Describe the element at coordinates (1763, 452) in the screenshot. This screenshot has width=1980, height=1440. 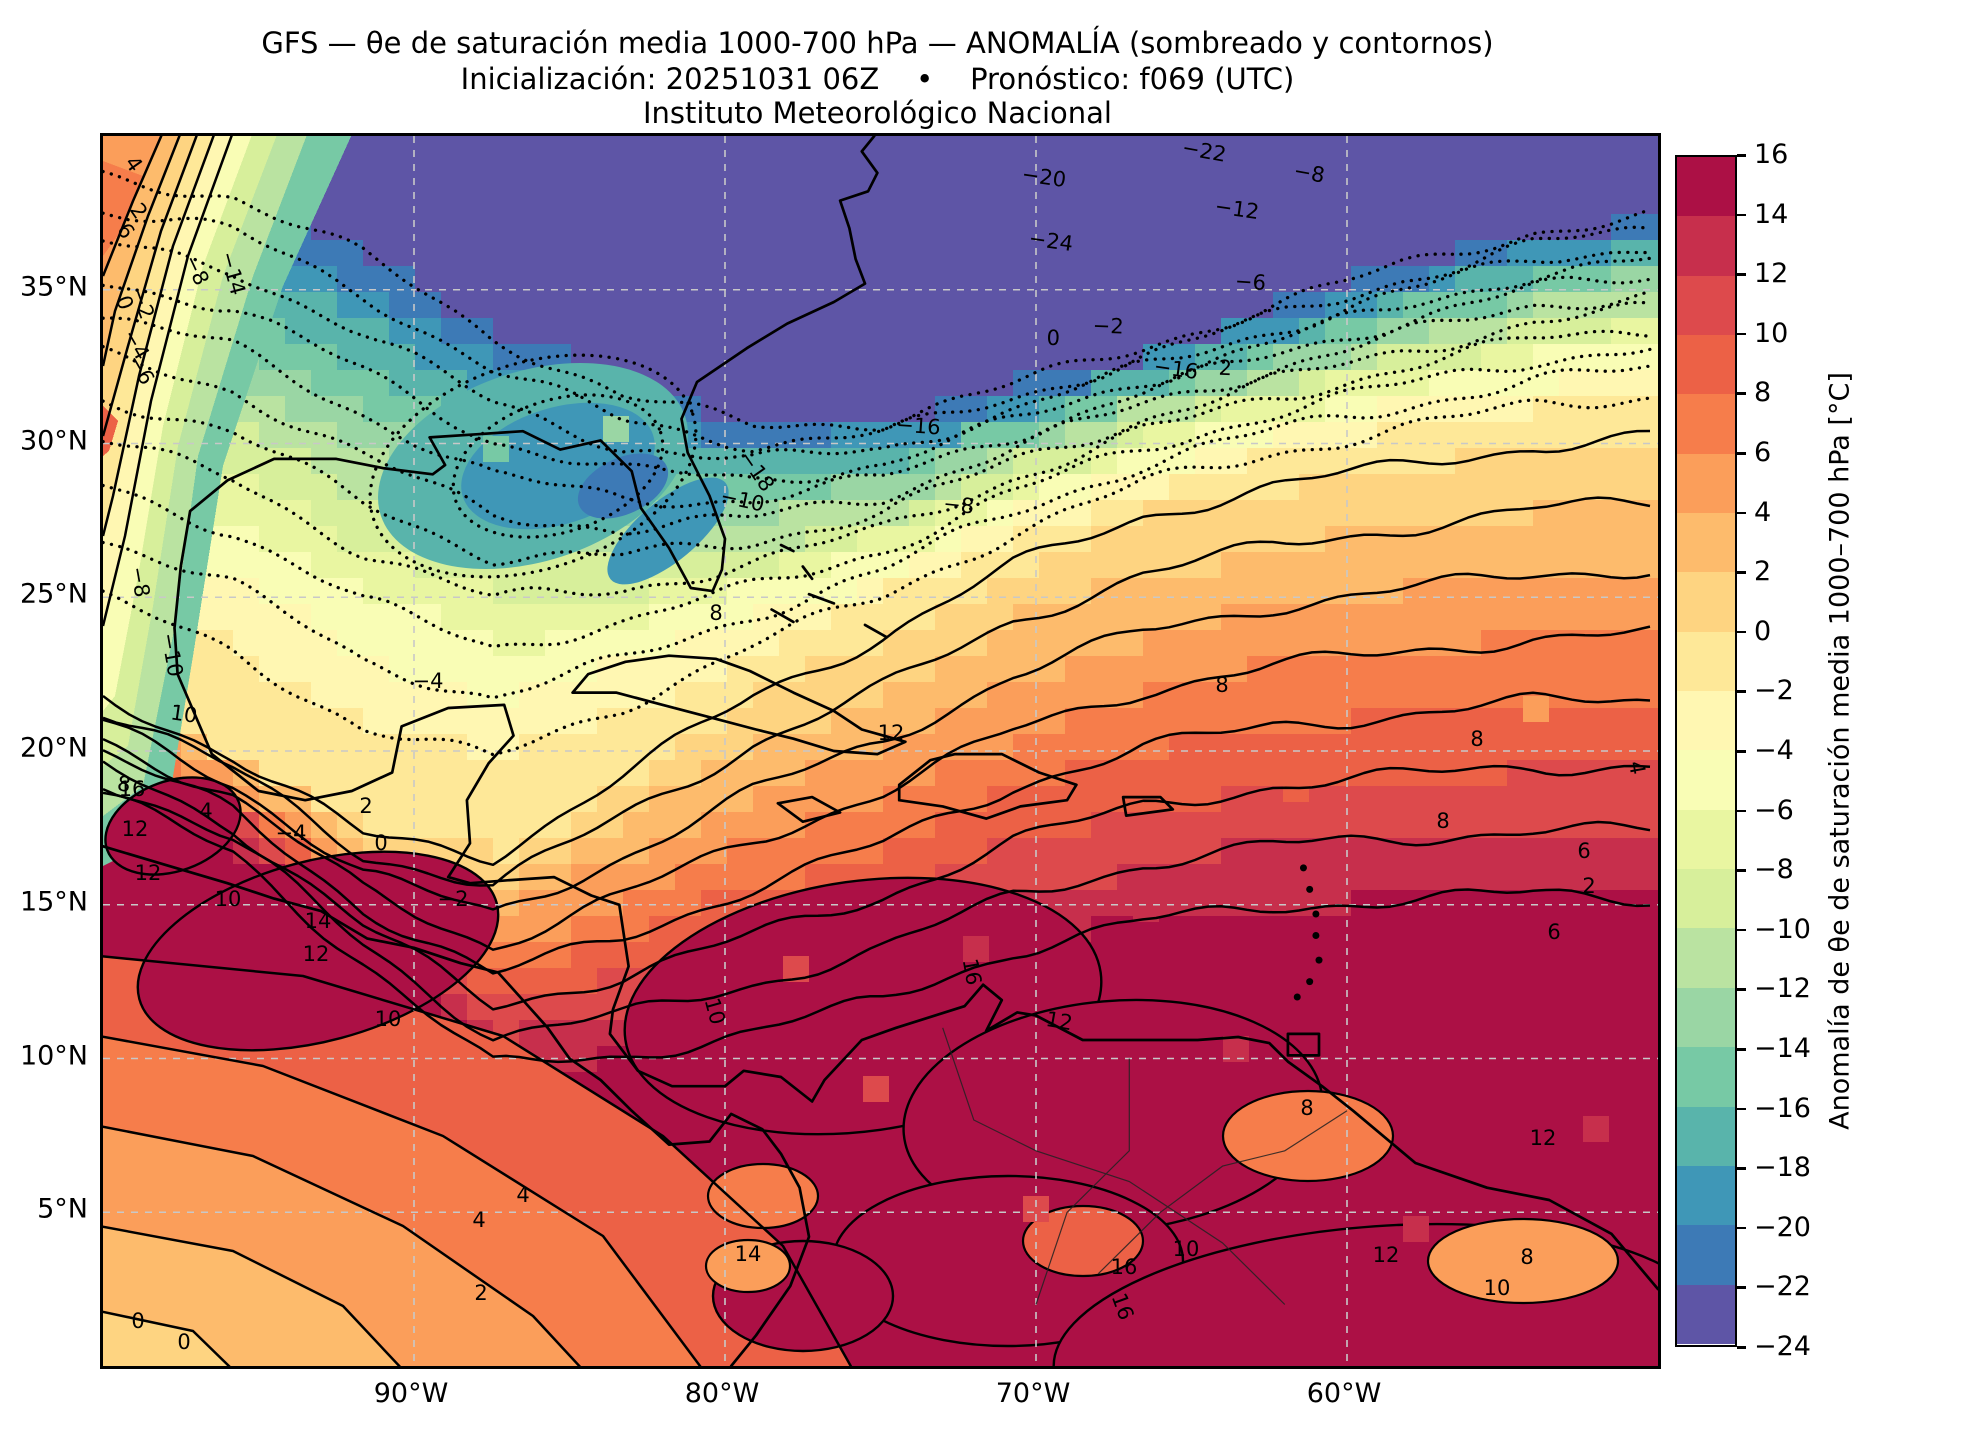
I see `colorbar-tick-label: 6` at that location.